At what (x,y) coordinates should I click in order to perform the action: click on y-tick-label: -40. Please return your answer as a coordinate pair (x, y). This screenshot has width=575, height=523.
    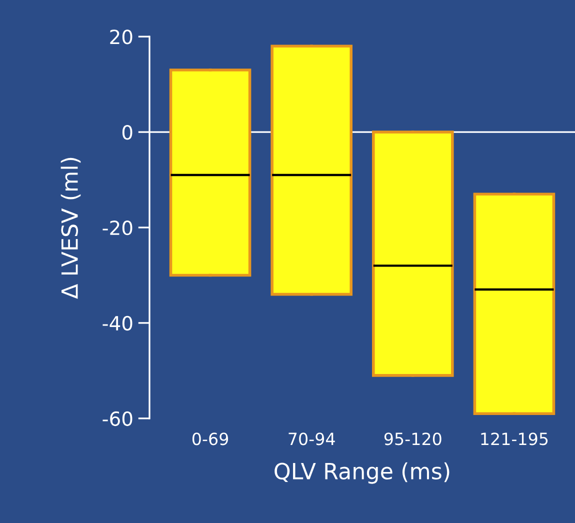
    Looking at the image, I should click on (117, 323).